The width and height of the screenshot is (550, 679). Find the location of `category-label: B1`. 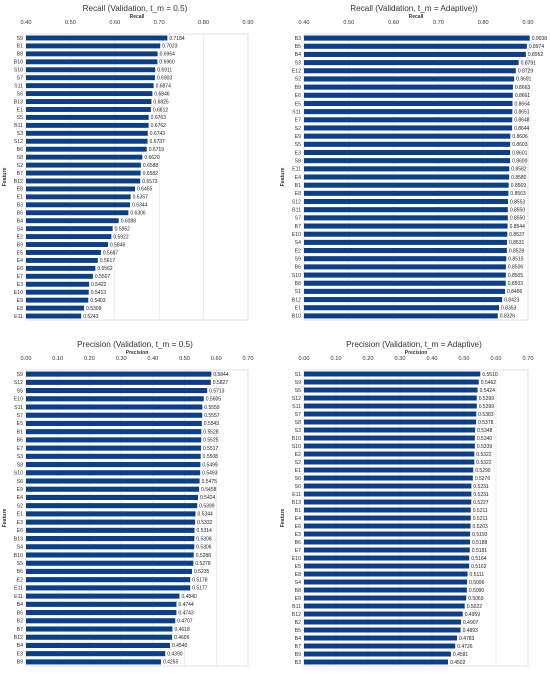

category-label: B1 is located at coordinates (20, 47).